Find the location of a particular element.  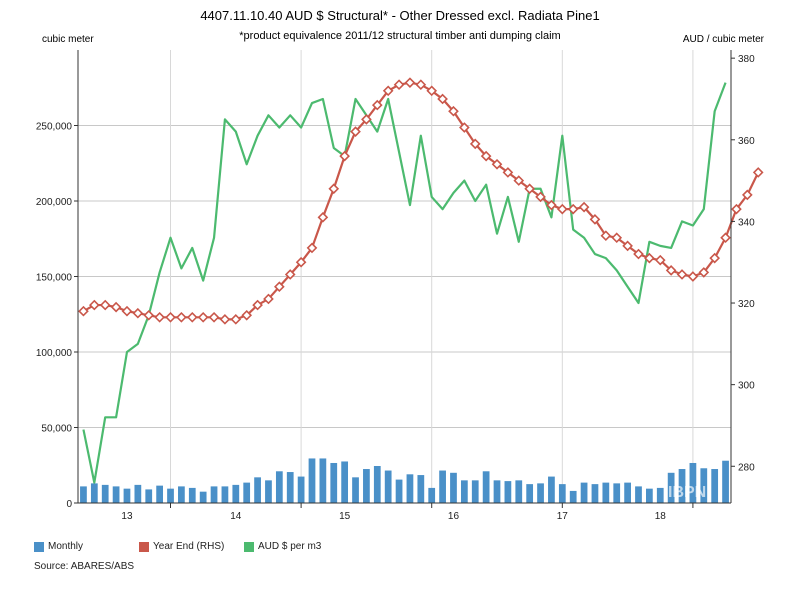

left-axis-ticks: 0 50,000 100,000 150,000 200,000 250,000 is located at coordinates (57, 316).